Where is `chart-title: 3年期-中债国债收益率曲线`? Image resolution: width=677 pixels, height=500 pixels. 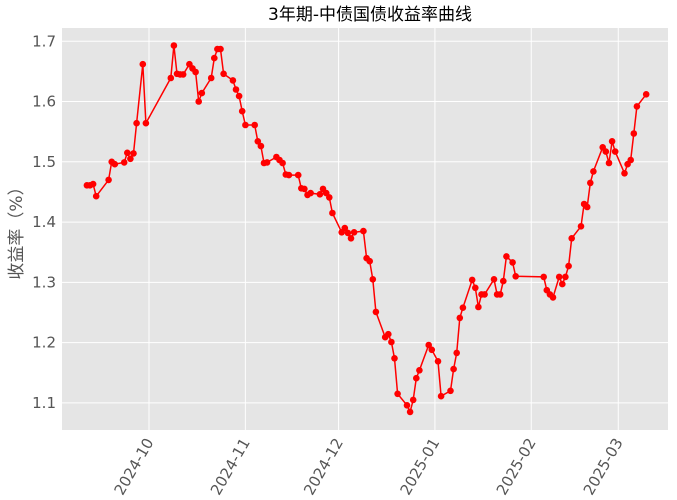 chart-title: 3年期-中债国债收益率曲线 is located at coordinates (370, 15).